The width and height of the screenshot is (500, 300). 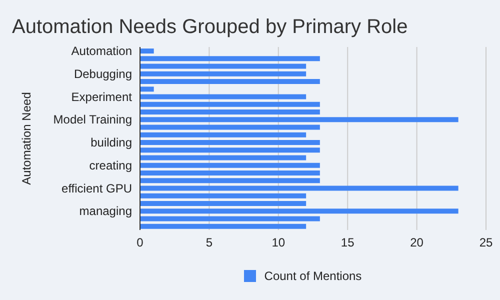 What do you see at coordinates (417, 243) in the screenshot?
I see `x-tick-label: 20` at bounding box center [417, 243].